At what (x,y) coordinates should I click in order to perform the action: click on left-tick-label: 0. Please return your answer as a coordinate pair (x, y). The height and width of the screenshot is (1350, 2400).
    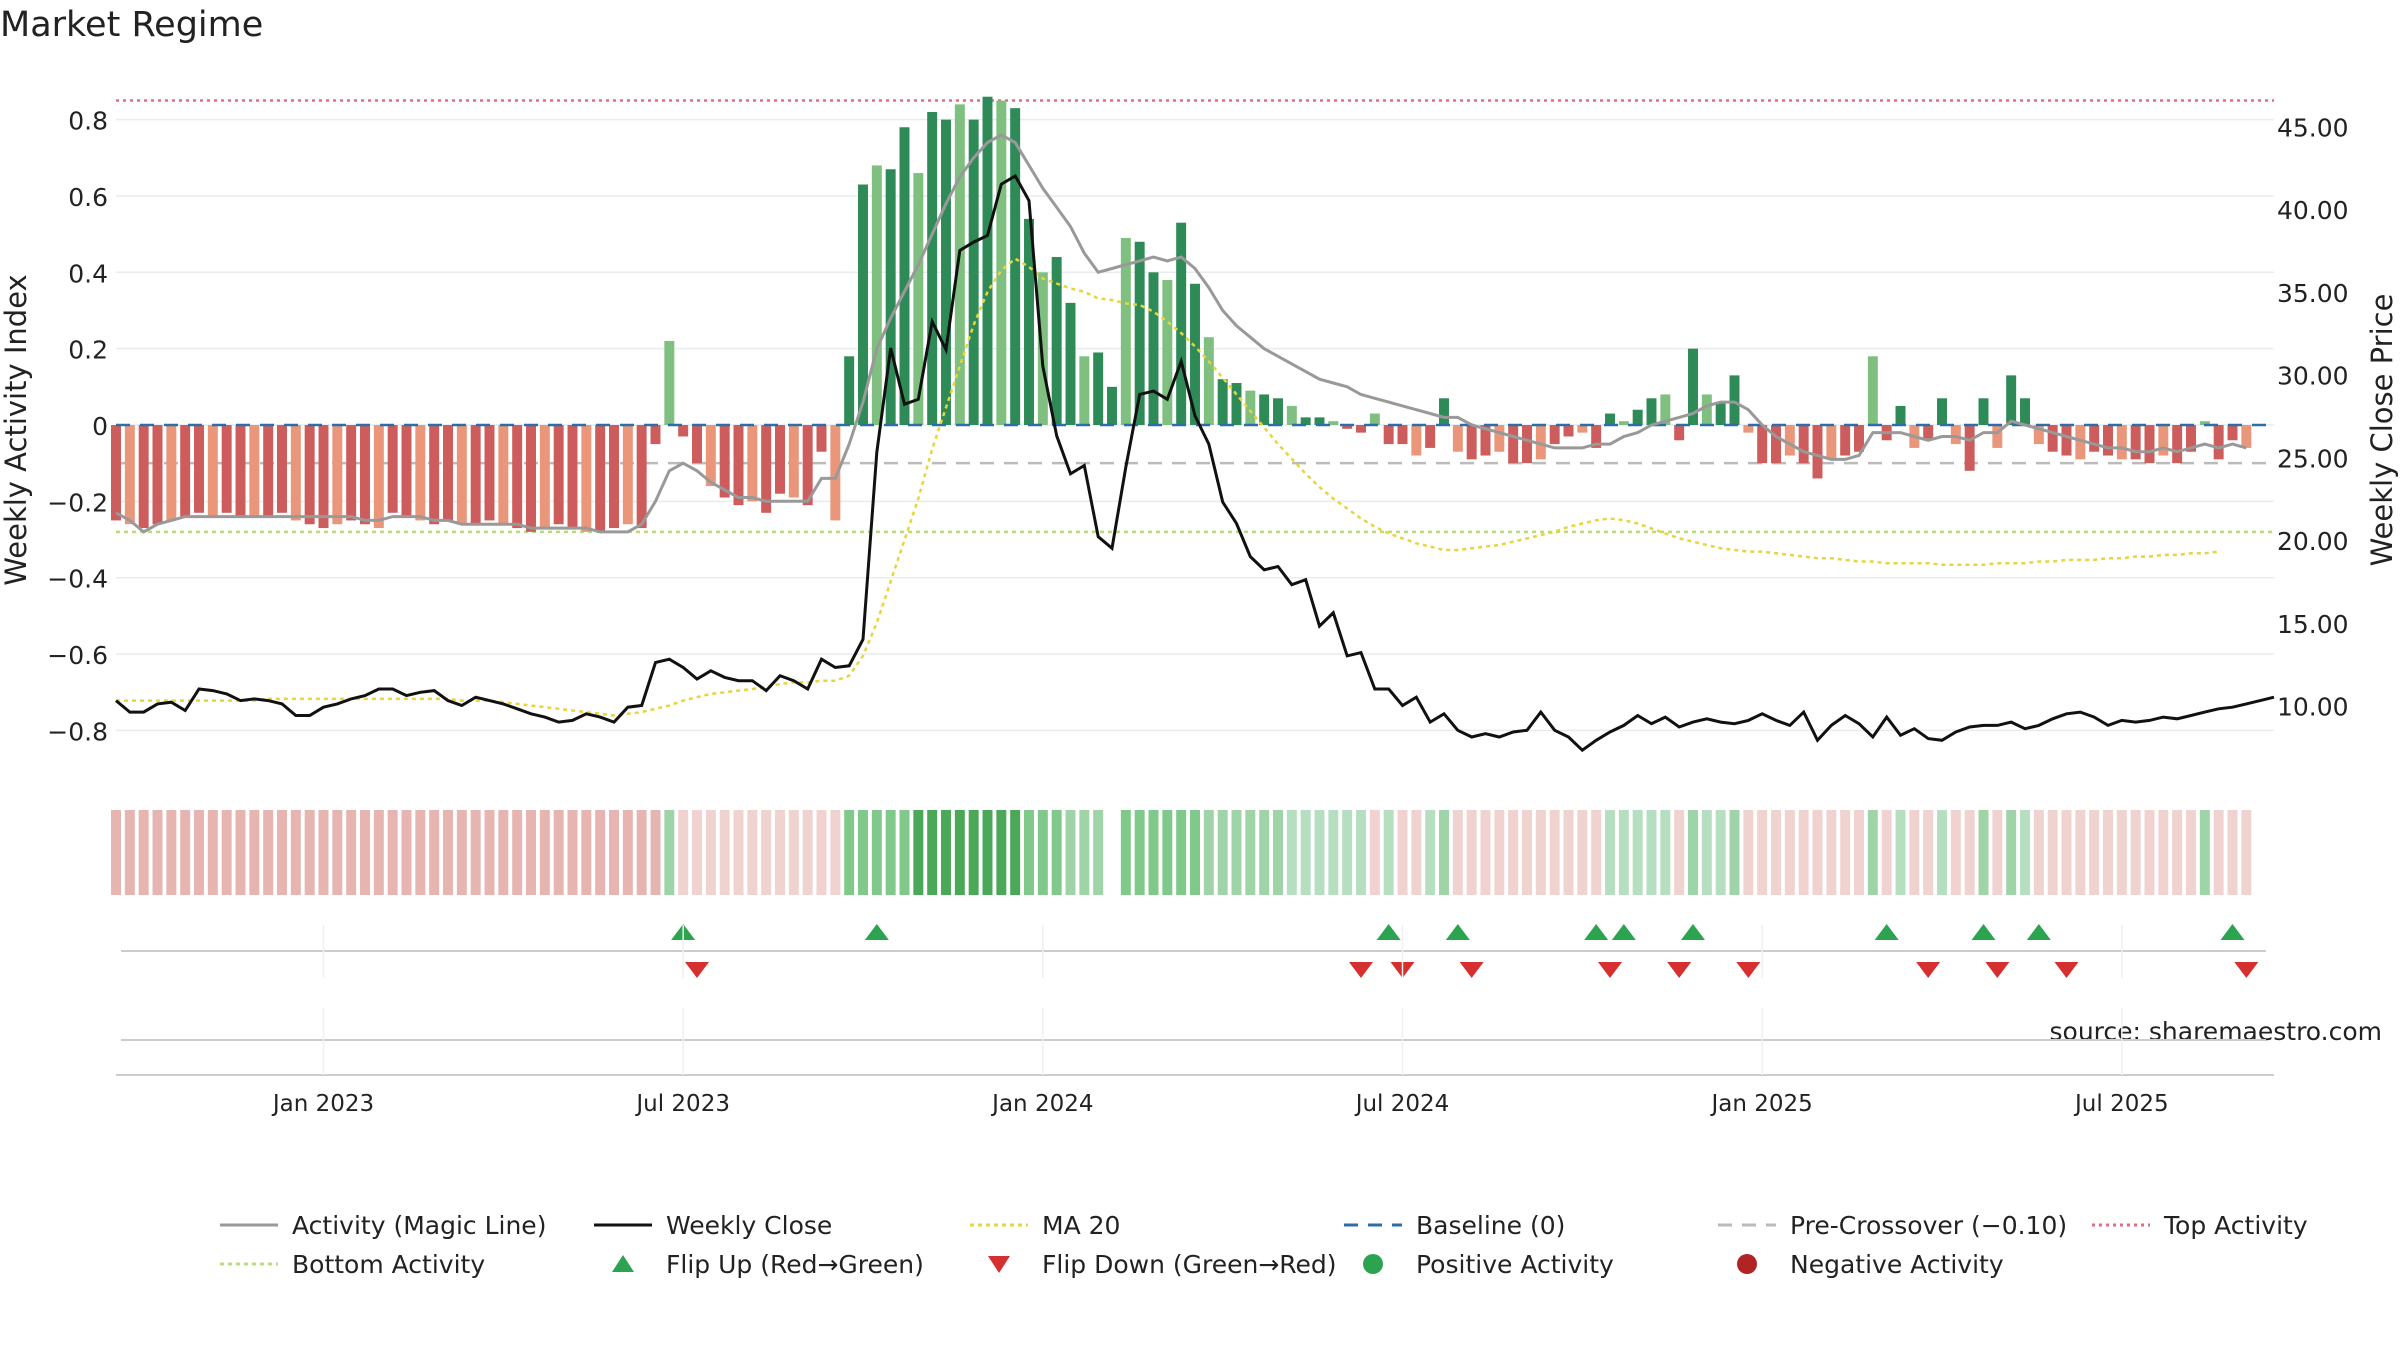
    Looking at the image, I should click on (100, 426).